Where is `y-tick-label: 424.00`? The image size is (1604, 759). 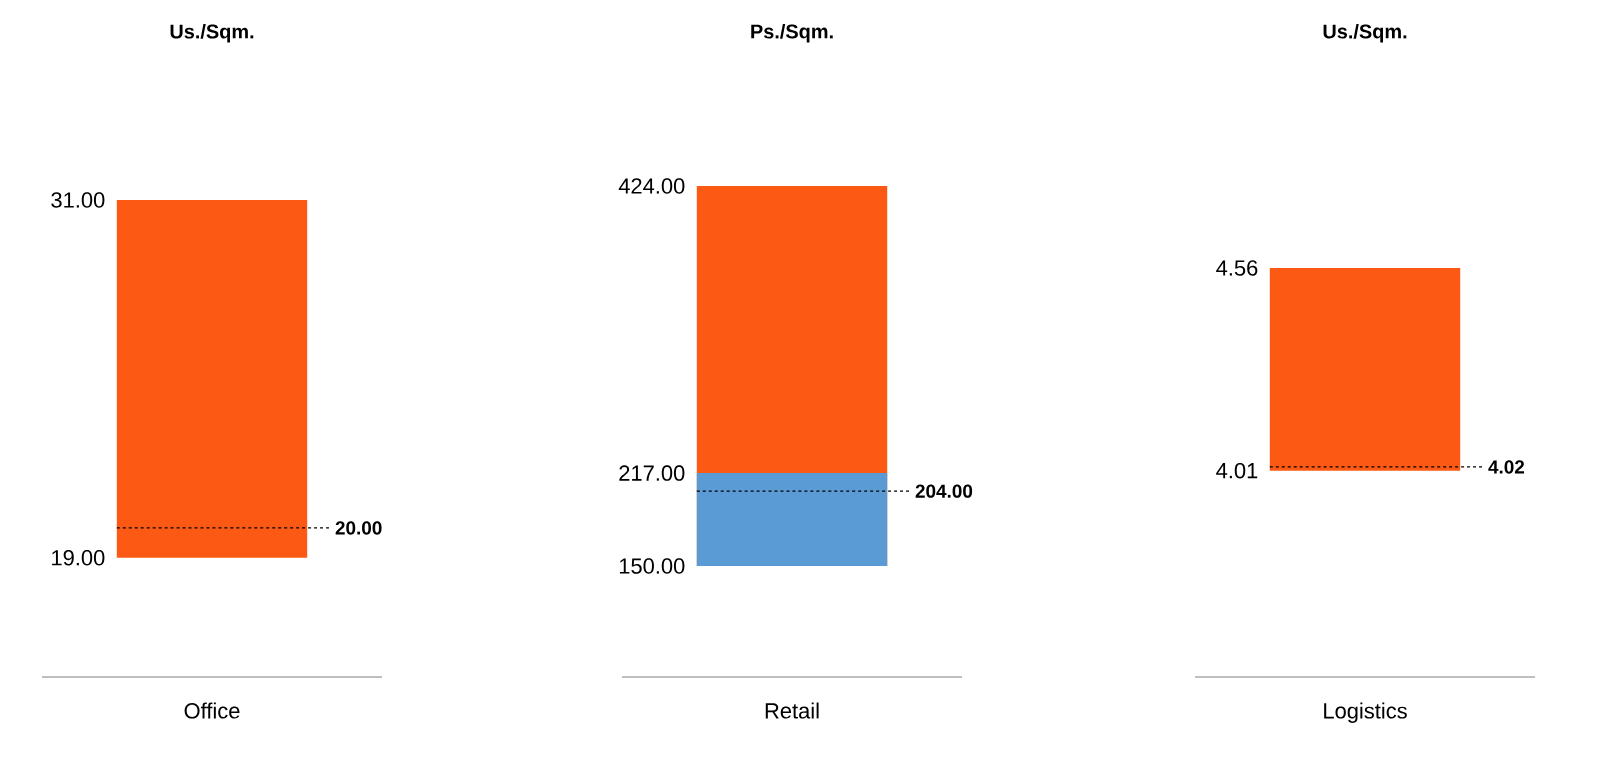 y-tick-label: 424.00 is located at coordinates (651, 186).